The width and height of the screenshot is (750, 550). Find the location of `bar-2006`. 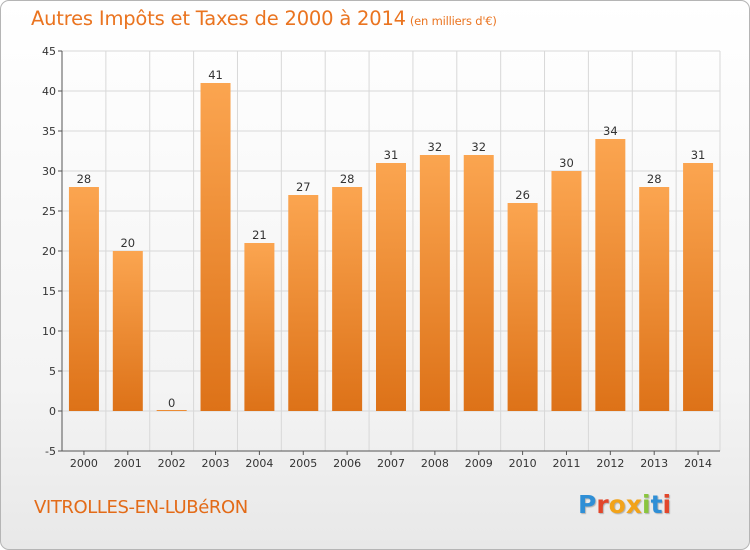

bar-2006 is located at coordinates (347, 299).